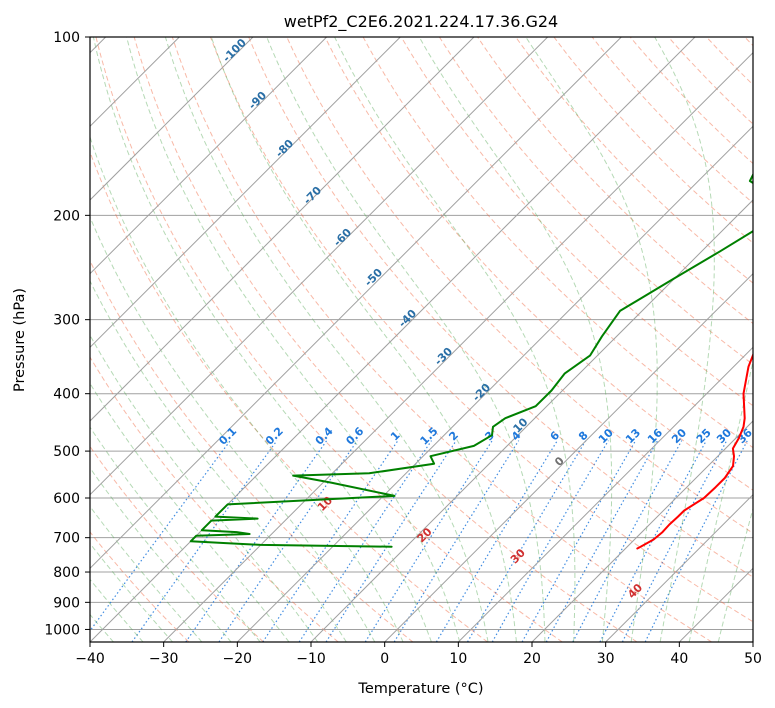  What do you see at coordinates (418, 654) in the screenshot?
I see `x-axis-ticks: −40 −30 −20 −10 0 10 20 30 40 50` at bounding box center [418, 654].